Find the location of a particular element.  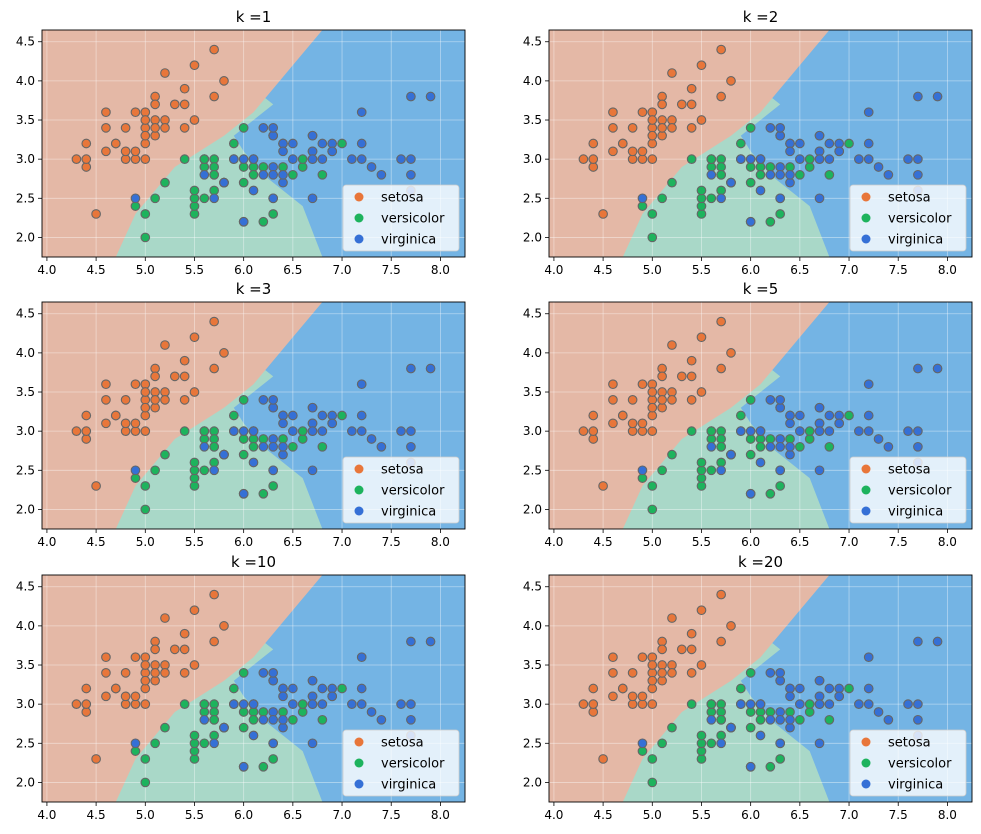

legend-label-setosa: setosa is located at coordinates (909, 743).